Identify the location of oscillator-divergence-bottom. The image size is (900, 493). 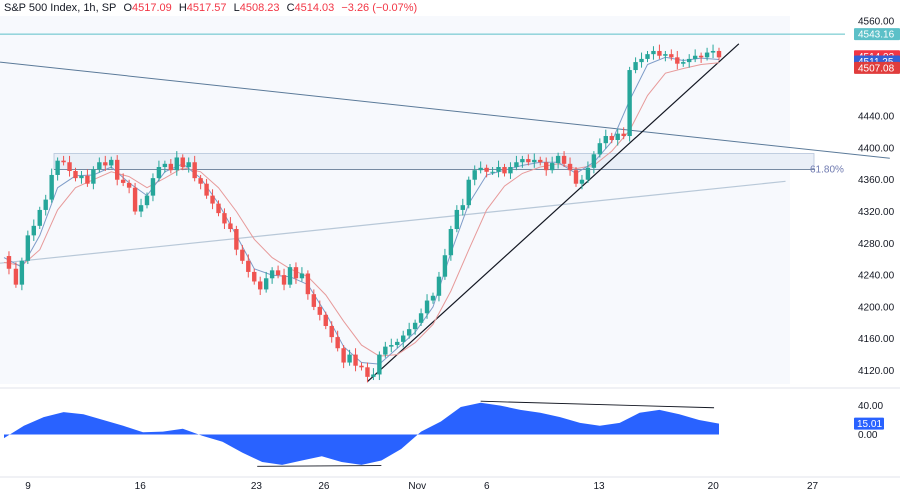
(319, 466).